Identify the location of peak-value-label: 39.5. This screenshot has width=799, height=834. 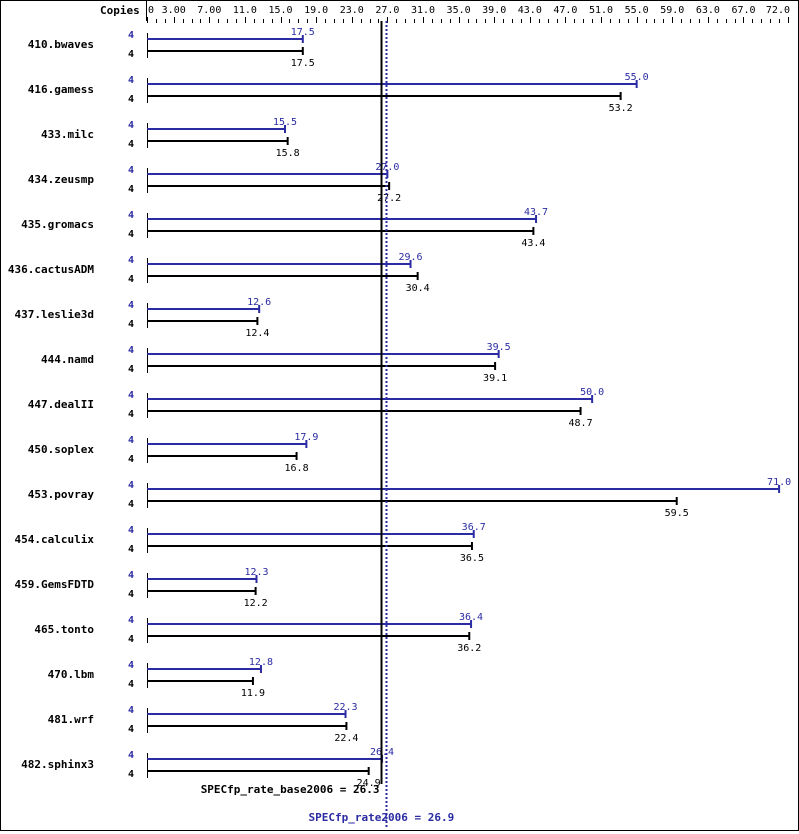
(499, 347).